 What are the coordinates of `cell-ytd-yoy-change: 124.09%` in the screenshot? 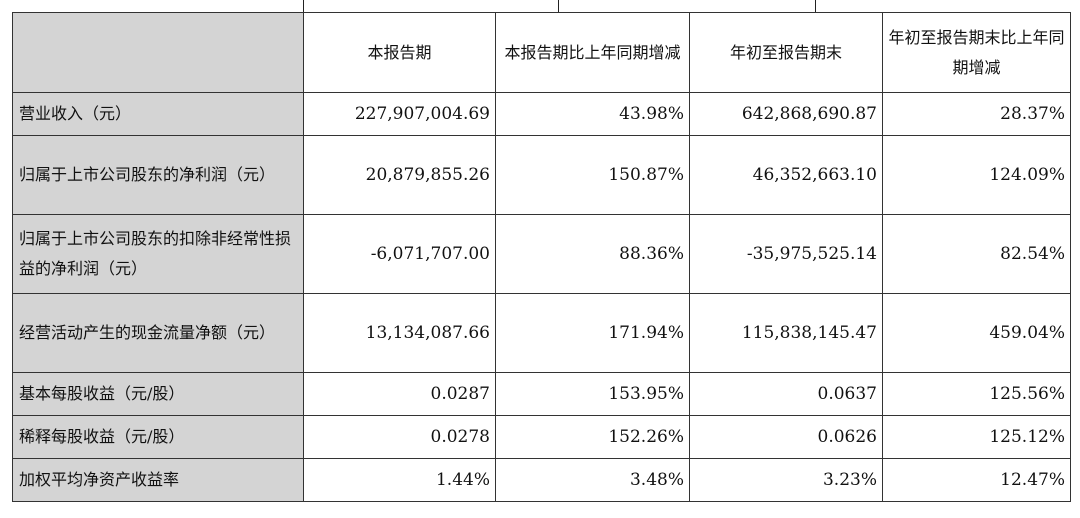 It's located at (976, 175).